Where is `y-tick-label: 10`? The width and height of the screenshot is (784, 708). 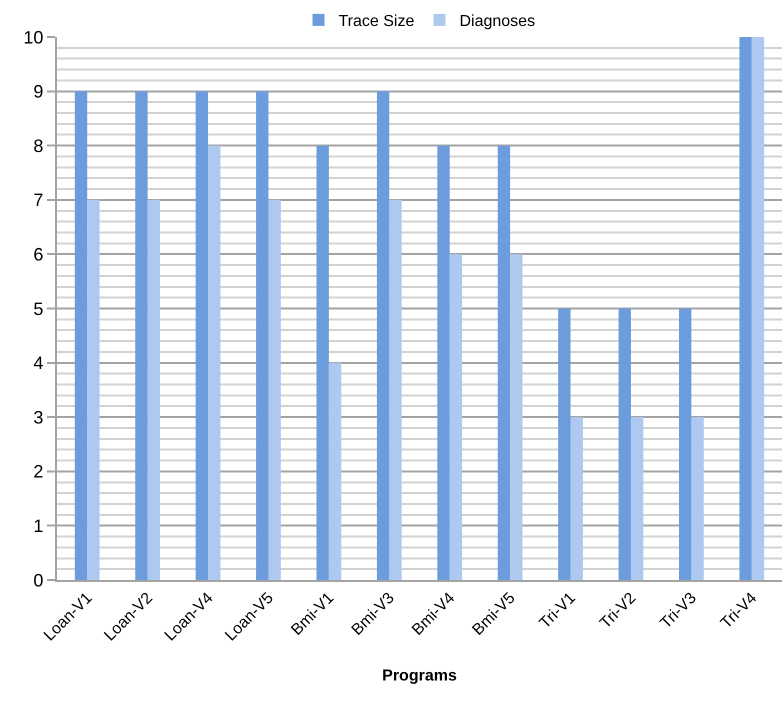
y-tick-label: 10 is located at coordinates (33, 37).